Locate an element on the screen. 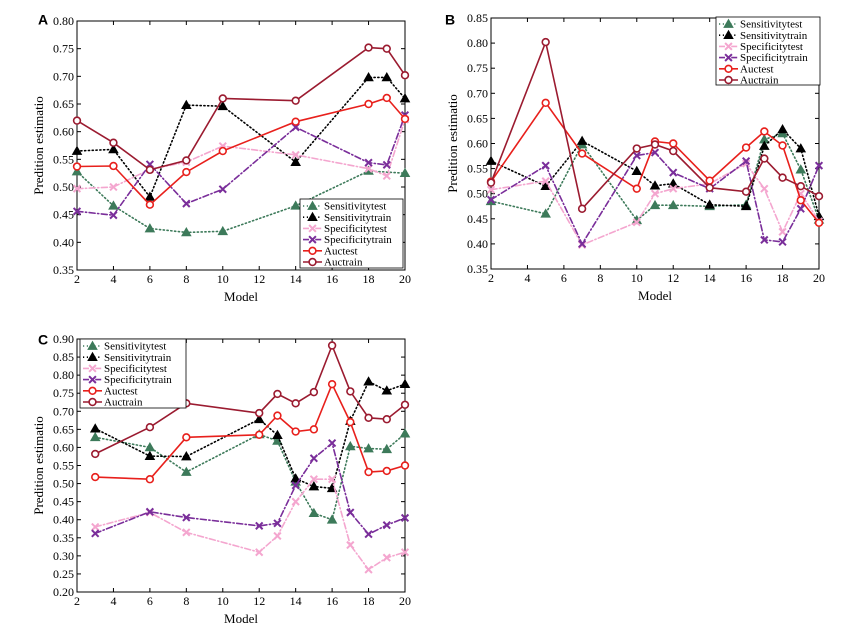 This screenshot has width=845, height=638. x-tick-label: 6 is located at coordinates (150, 279).